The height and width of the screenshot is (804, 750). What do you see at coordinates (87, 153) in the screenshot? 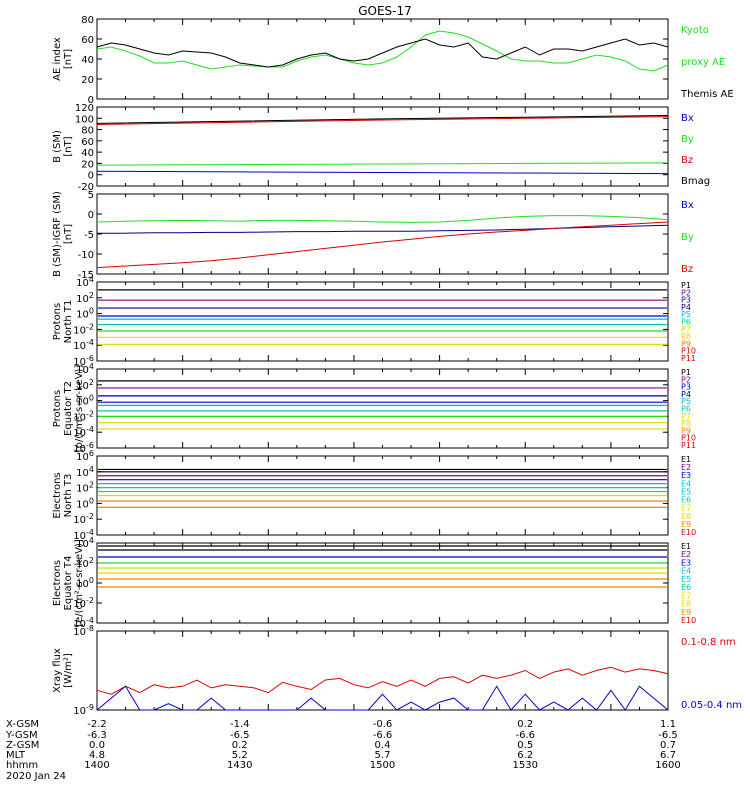
I see `y-tick-label: 40` at bounding box center [87, 153].